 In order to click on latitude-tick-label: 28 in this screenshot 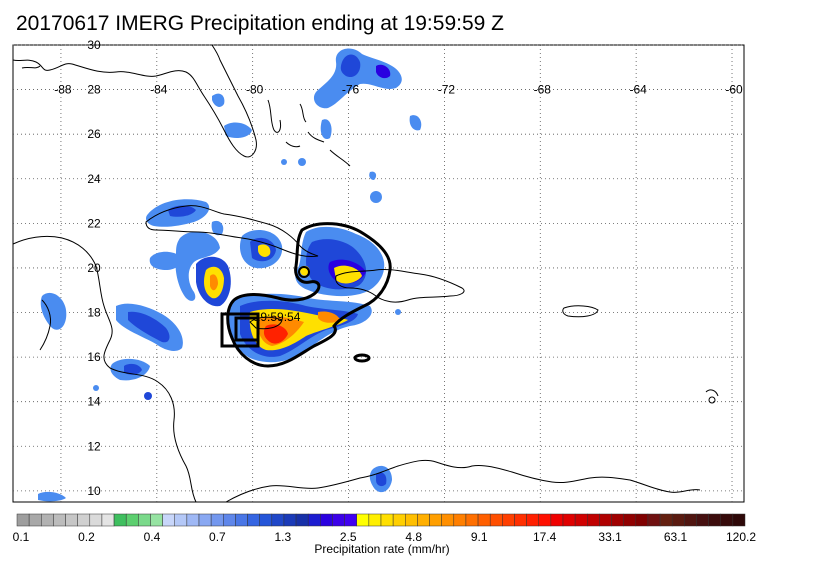, I will do `click(94, 90)`.